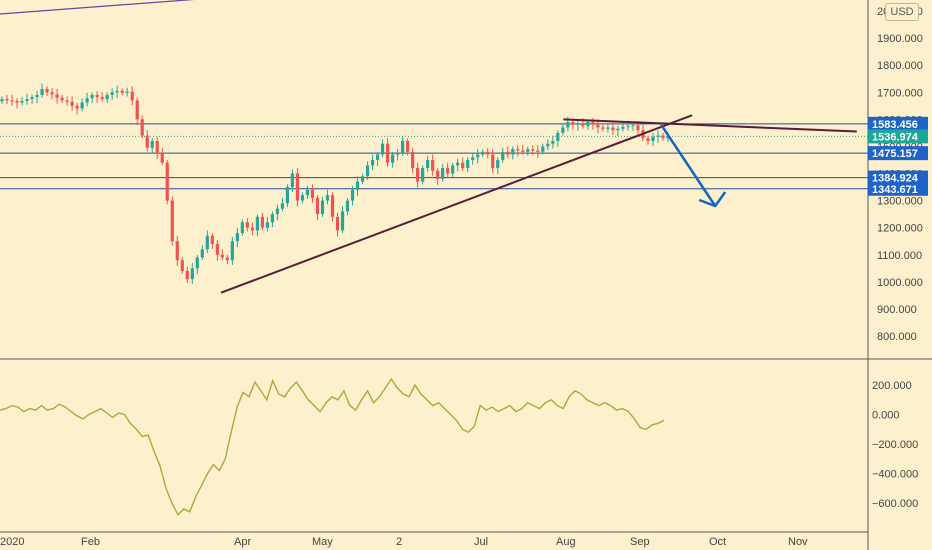 This screenshot has width=932, height=550. Describe the element at coordinates (640, 542) in the screenshot. I see `time-tick-label: Sep` at that location.